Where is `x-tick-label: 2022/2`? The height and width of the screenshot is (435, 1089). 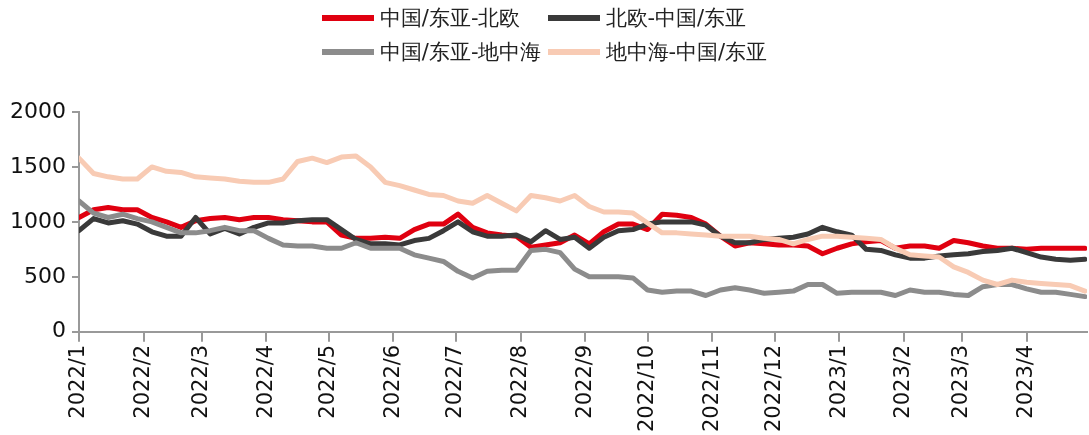
x-tick-label: 2022/2 is located at coordinates (142, 381).